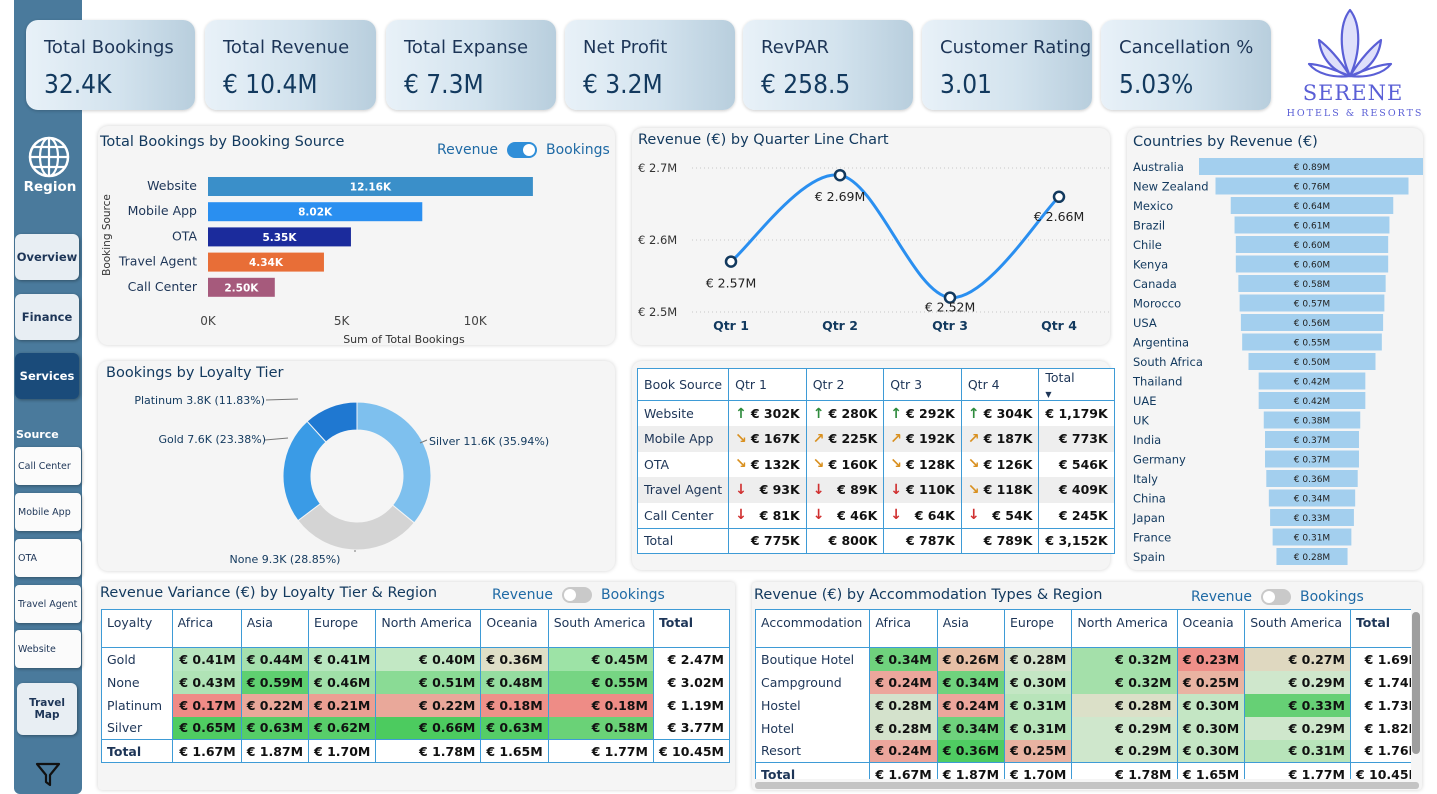 Image resolution: width=1437 pixels, height=794 pixels. I want to click on source-travel-agent: Travel Agent, so click(48, 604).